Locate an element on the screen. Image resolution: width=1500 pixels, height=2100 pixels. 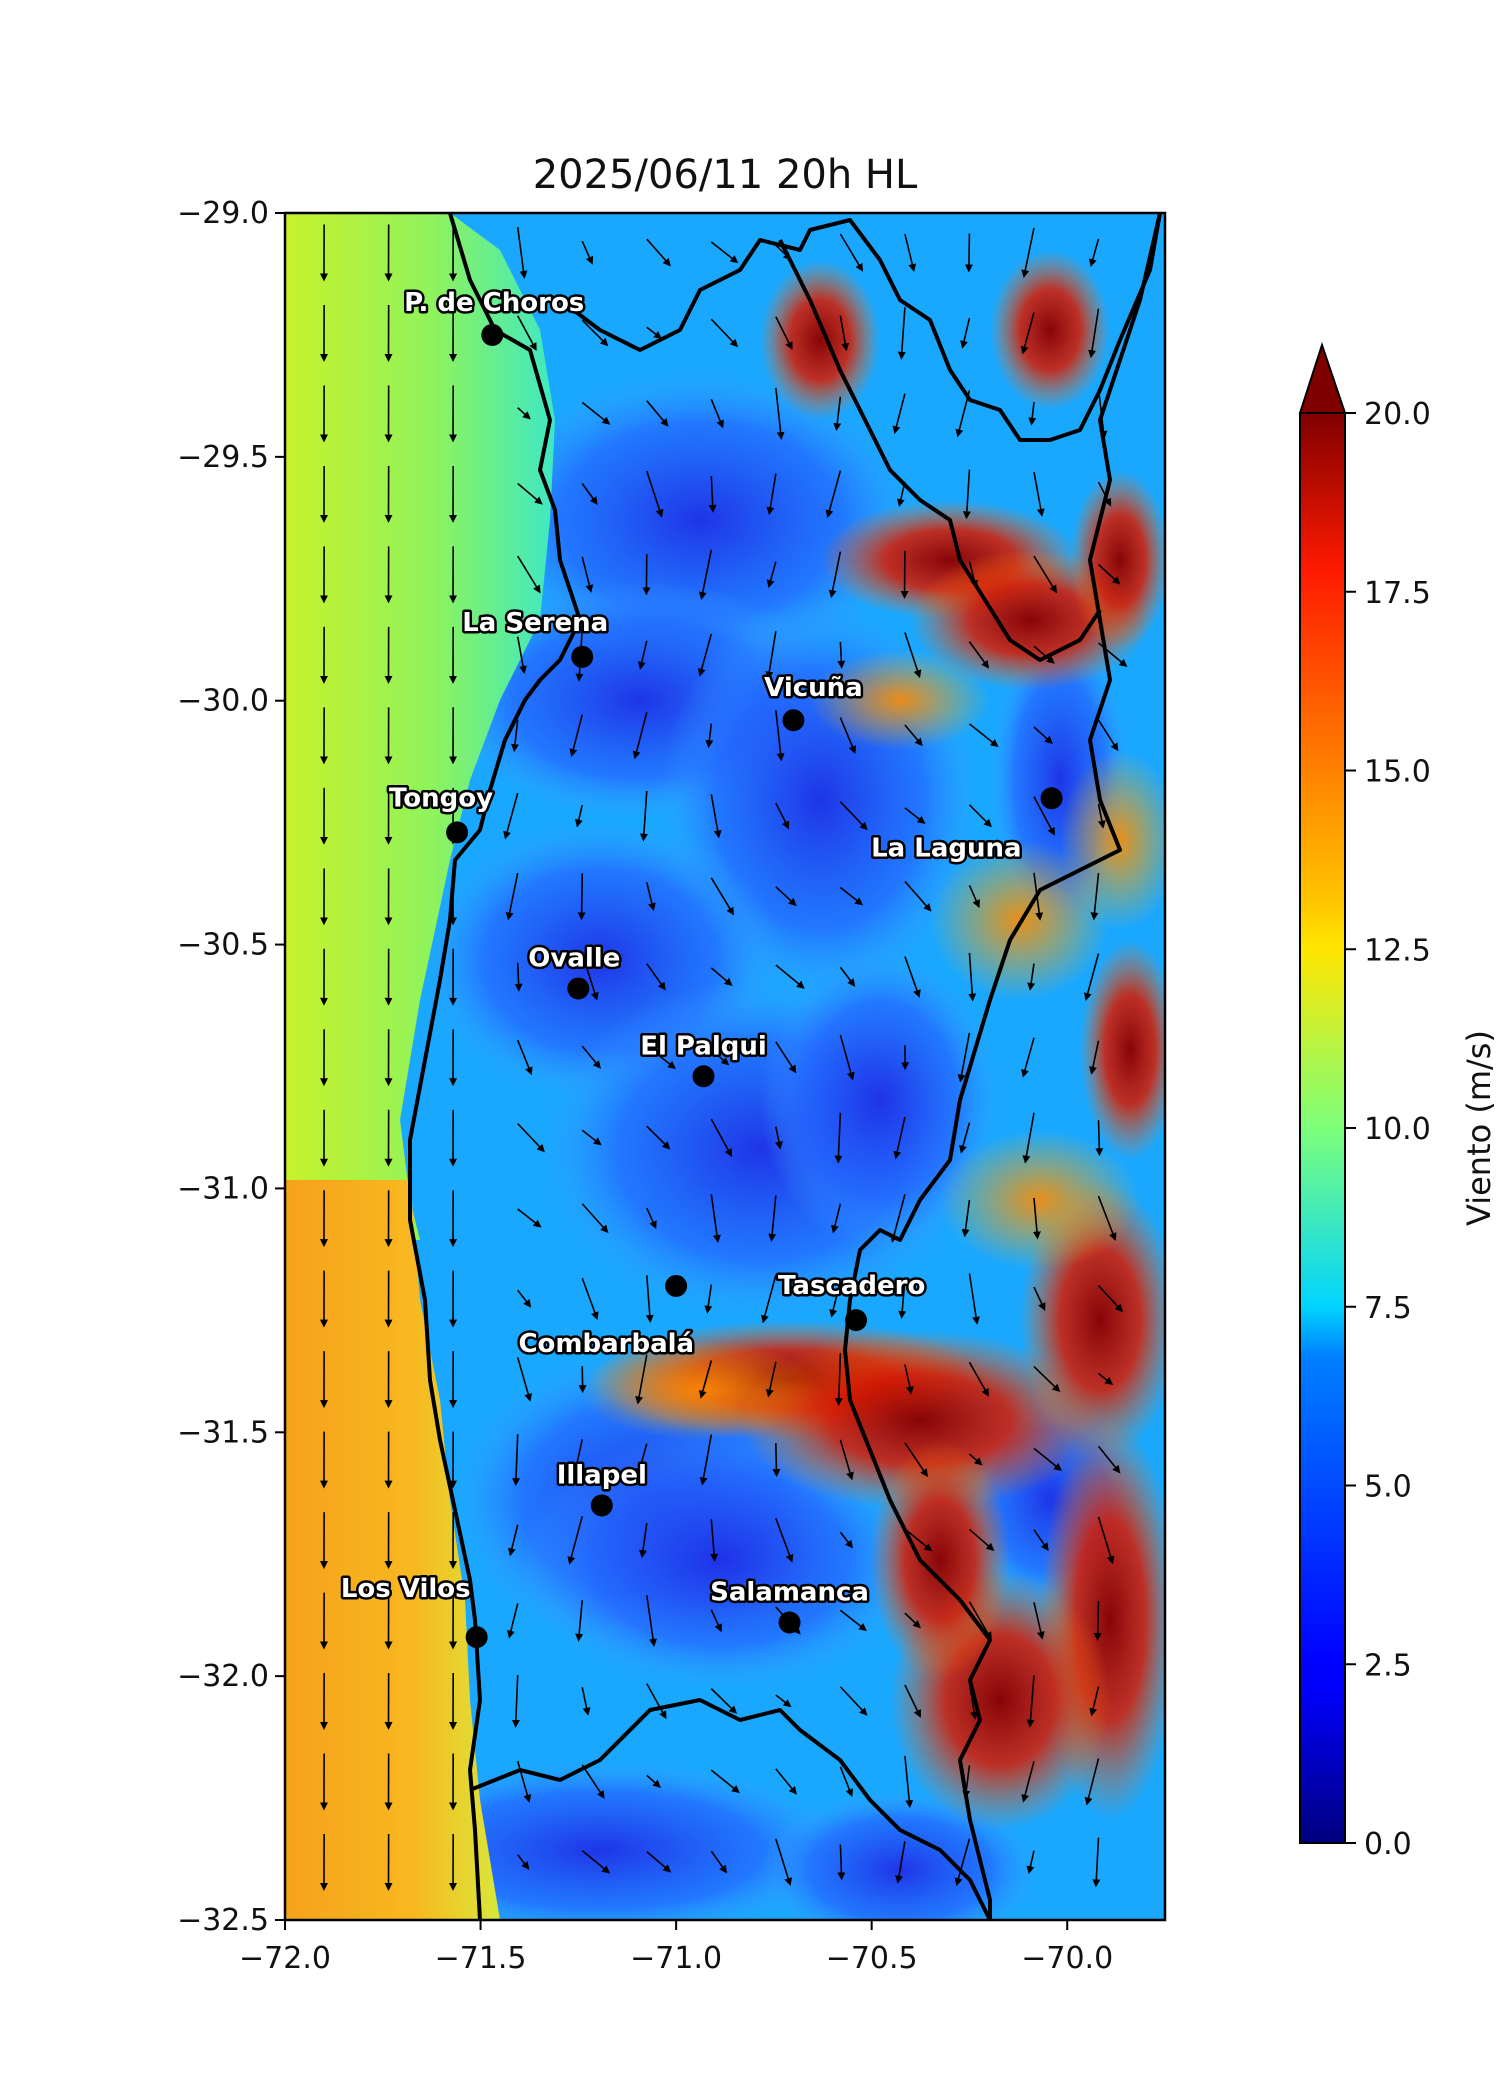
colorbar-tick-label: 15.0 is located at coordinates (1397, 772).